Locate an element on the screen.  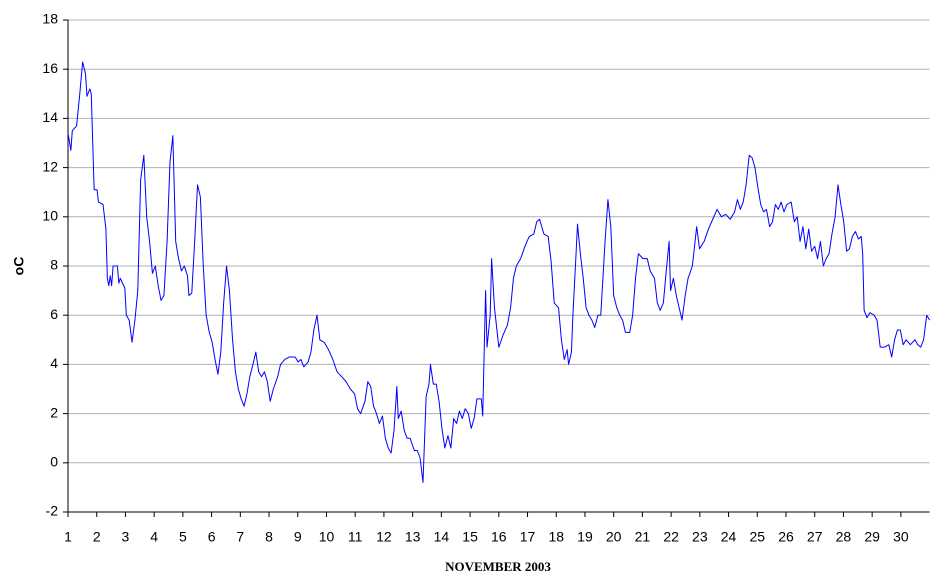
x-tick-label: 6 is located at coordinates (212, 537).